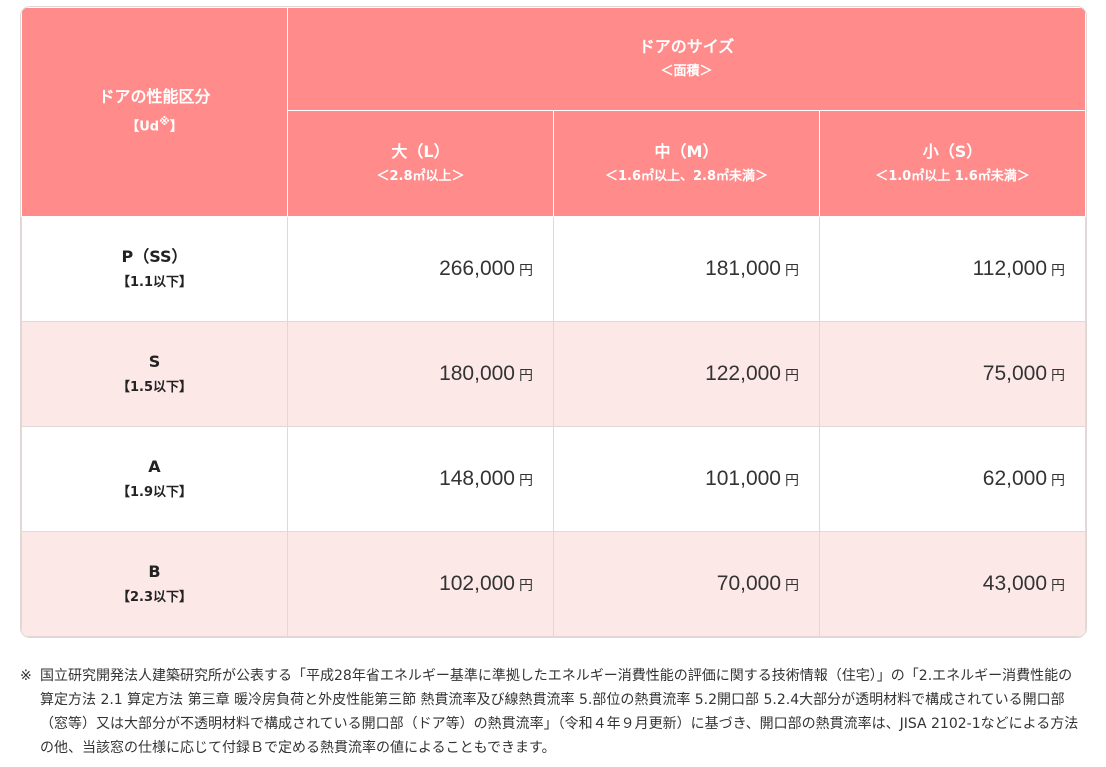 Image resolution: width=1106 pixels, height=767 pixels. What do you see at coordinates (154, 97) in the screenshot?
I see `performance-category-title: ドアの性能区分` at bounding box center [154, 97].